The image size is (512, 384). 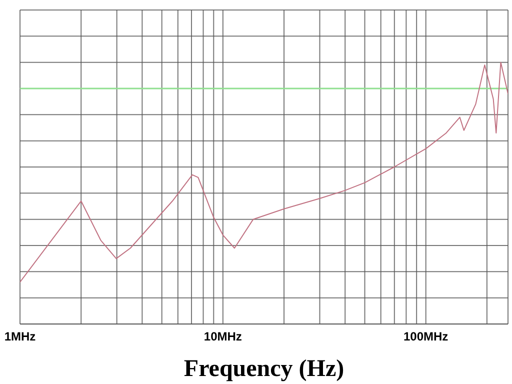 What do you see at coordinates (264, 369) in the screenshot?
I see `x-axis-title: Frequency (Hz)` at bounding box center [264, 369].